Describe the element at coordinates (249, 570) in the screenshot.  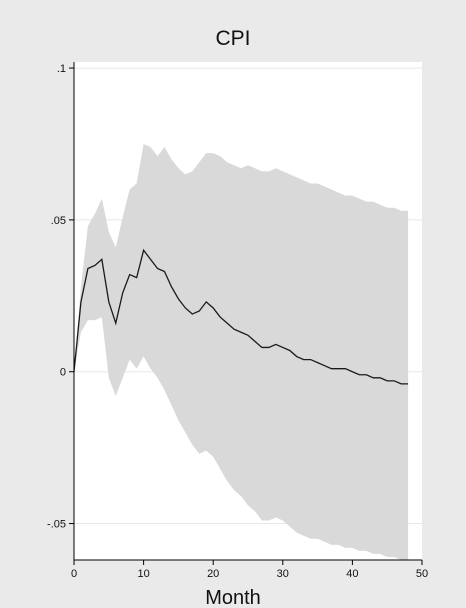
I see `x-axis-ticks: 0 10 20 30 40 50` at that location.